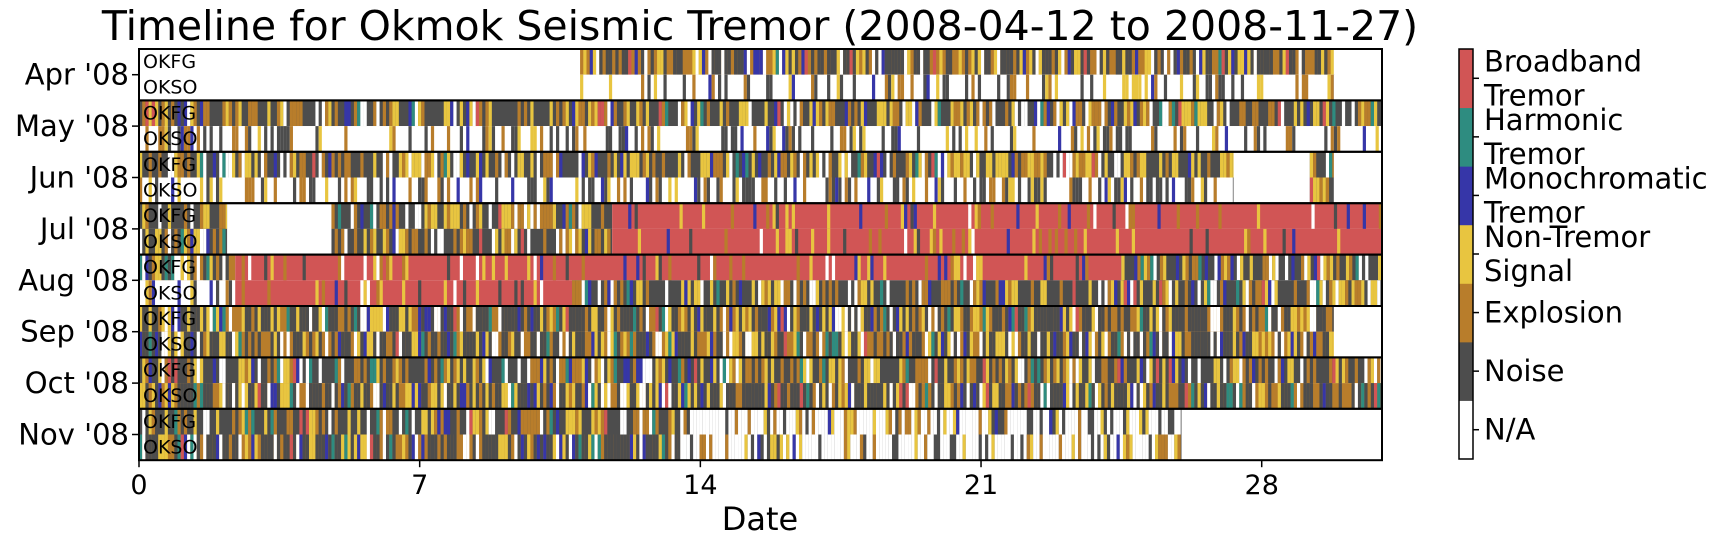 The width and height of the screenshot is (1726, 548). I want to click on segment-Nov '08-OKFG, so click(410, 421).